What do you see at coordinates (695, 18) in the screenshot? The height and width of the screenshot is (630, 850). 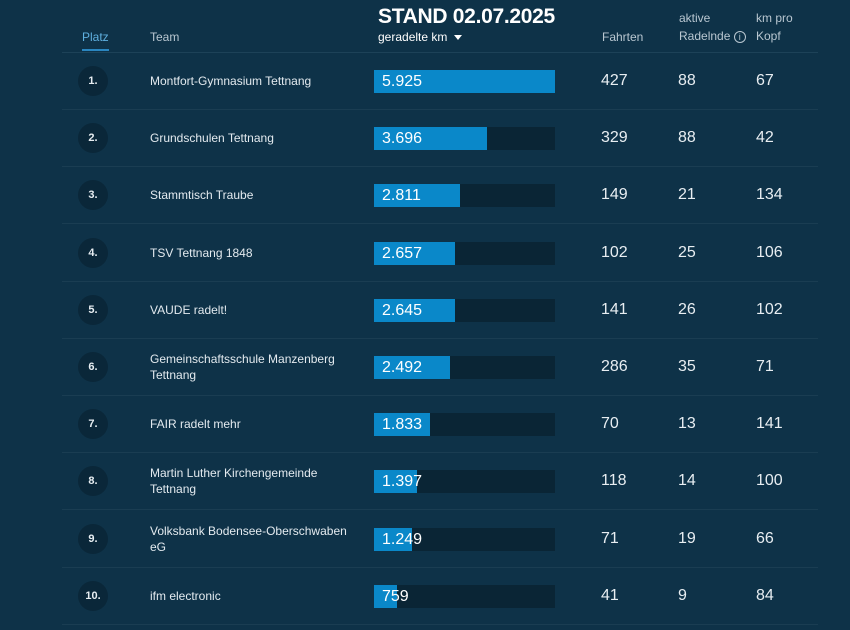 I see `column-aktive-line1: aktive` at bounding box center [695, 18].